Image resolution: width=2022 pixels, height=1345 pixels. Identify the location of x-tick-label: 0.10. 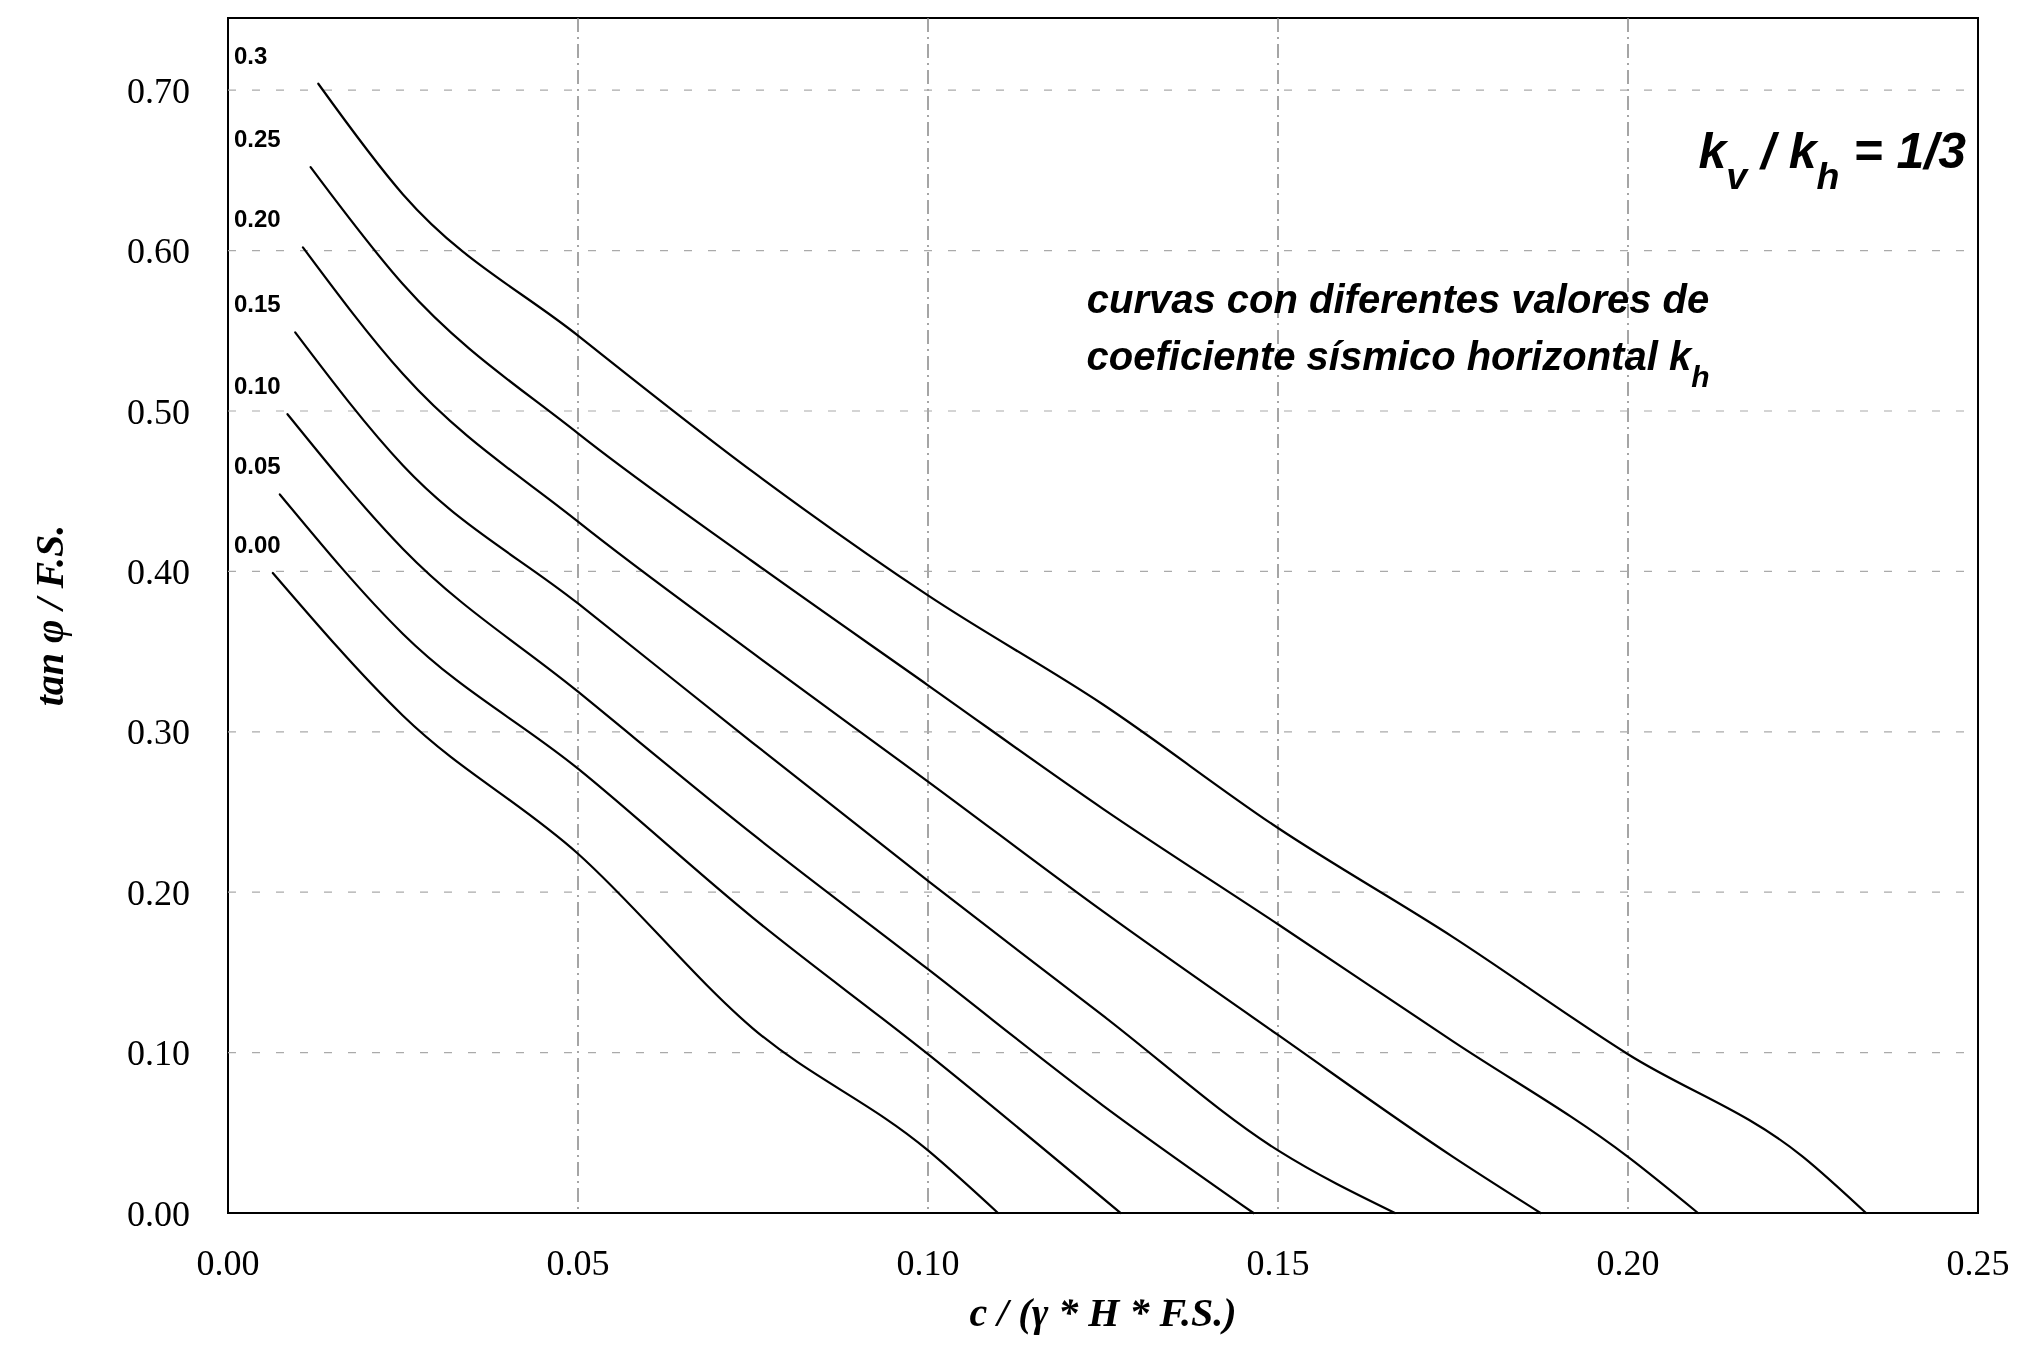
(928, 1263).